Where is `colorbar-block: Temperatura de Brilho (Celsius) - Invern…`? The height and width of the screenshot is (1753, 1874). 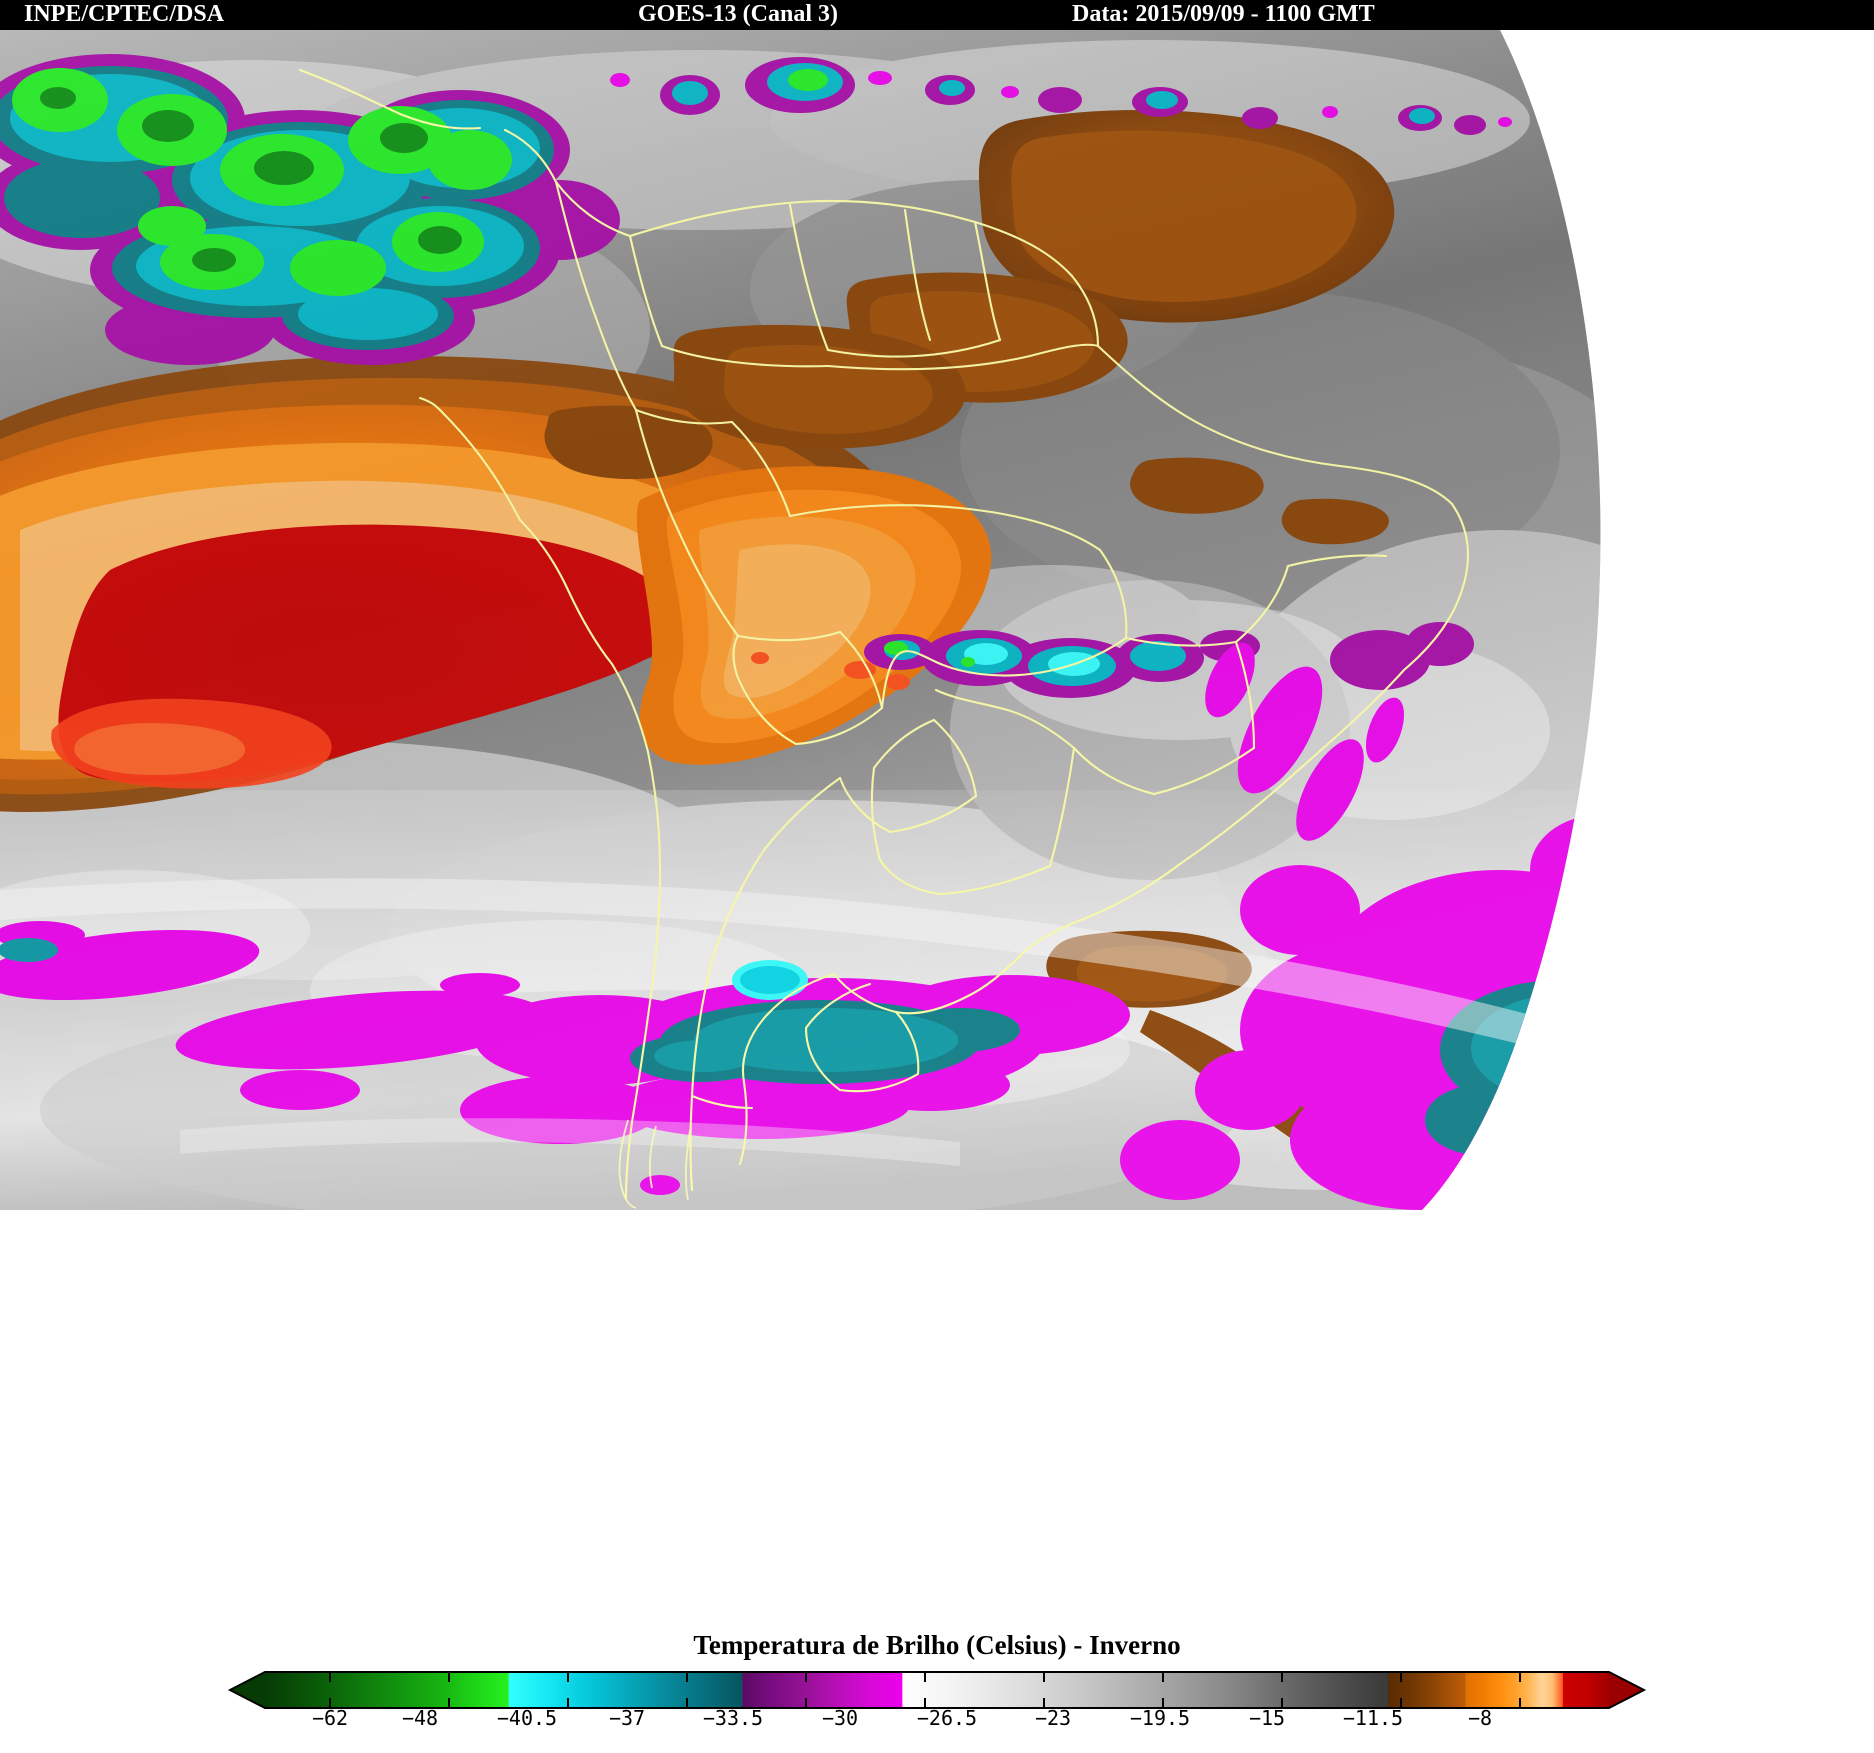 colorbar-block: Temperatura de Brilho (Celsius) - Invern… is located at coordinates (937, 1691).